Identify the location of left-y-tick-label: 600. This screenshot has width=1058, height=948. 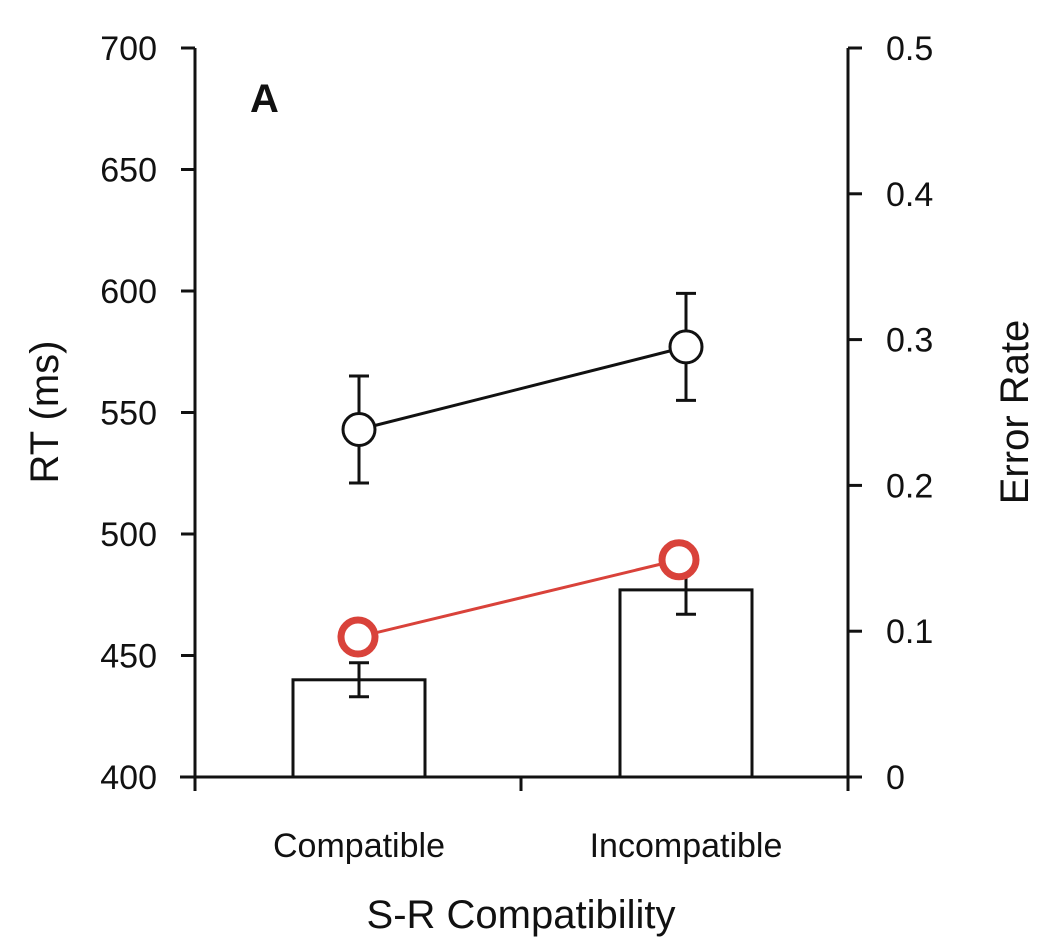
(128, 292).